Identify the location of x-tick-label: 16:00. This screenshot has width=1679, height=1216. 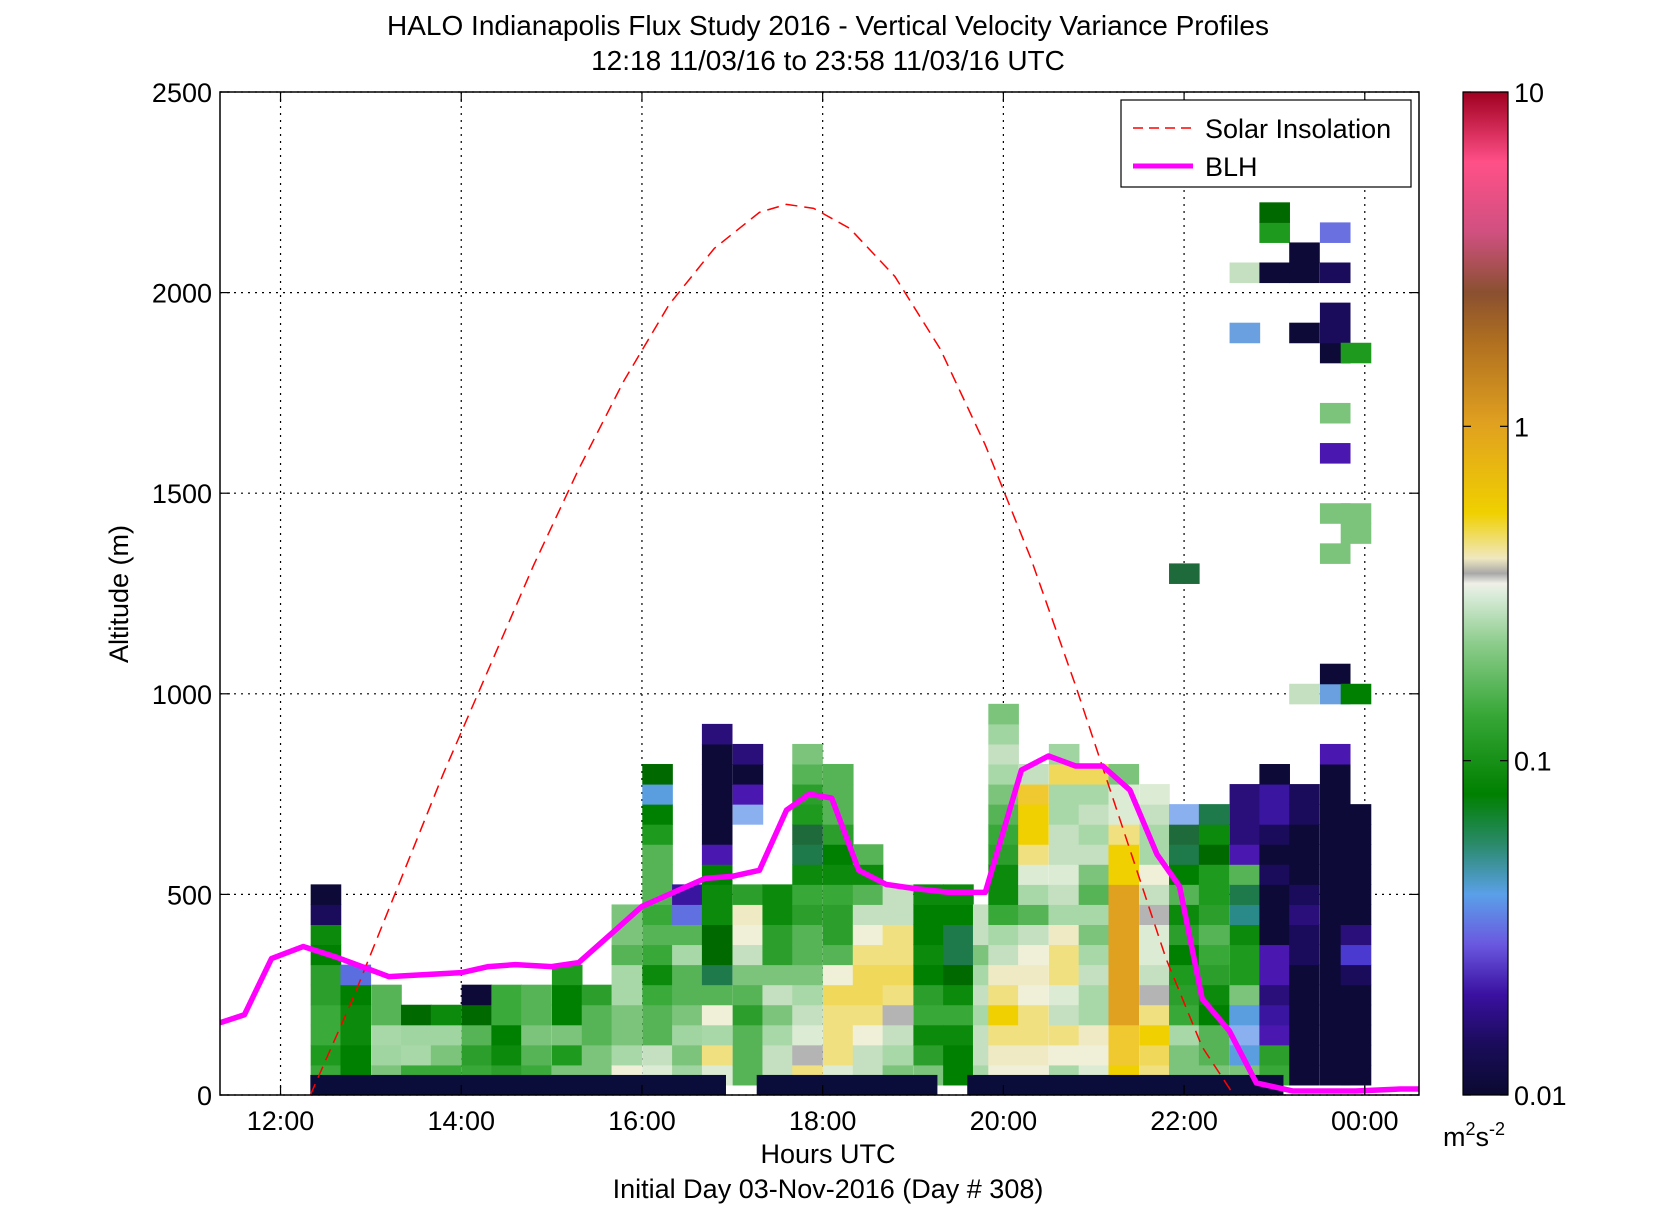
(642, 1121).